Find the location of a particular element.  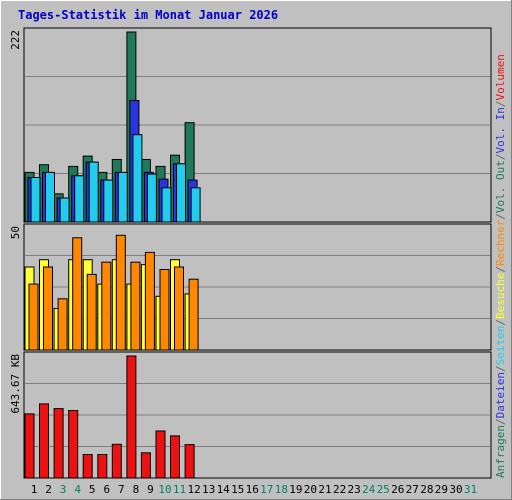

panel-max-label: 222 is located at coordinates (15, 40).